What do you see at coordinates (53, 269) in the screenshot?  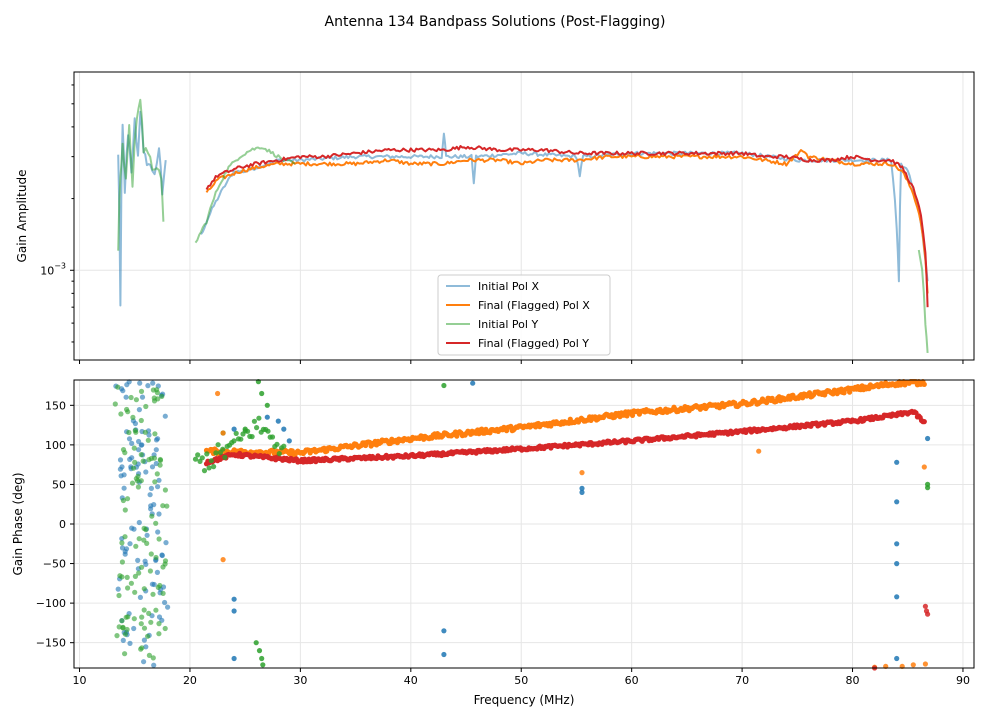 I see `amp-y-tick-label: 10−3` at bounding box center [53, 269].